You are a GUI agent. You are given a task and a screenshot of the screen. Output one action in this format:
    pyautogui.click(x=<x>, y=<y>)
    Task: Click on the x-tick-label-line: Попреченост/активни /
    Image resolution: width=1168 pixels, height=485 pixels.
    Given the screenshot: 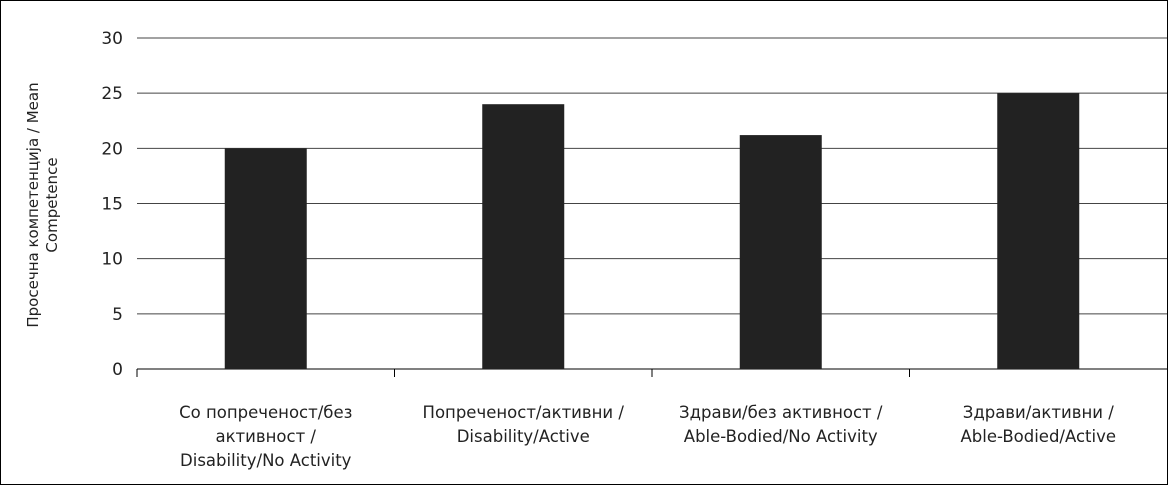 What is the action you would take?
    pyautogui.click(x=523, y=412)
    